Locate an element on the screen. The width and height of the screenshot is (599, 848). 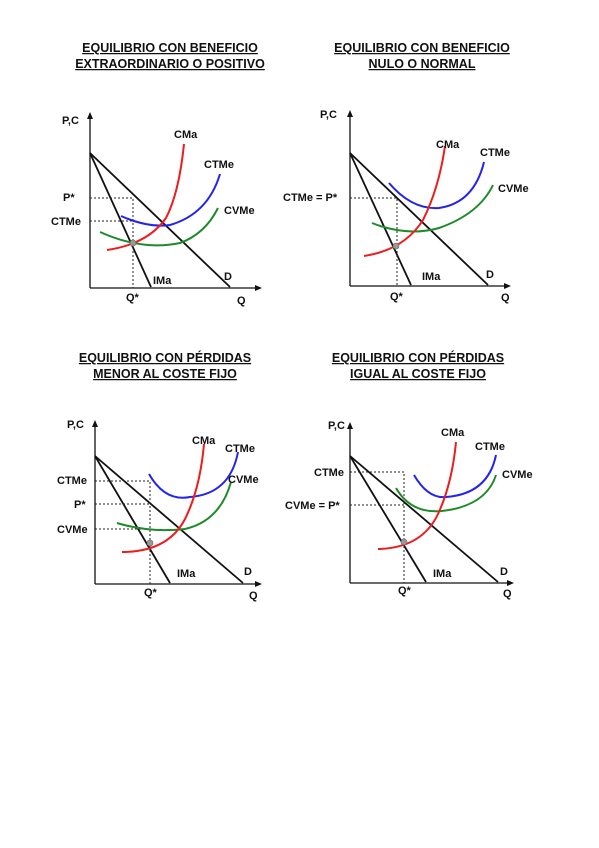
panel-title-line2: MENOR AL COSTE FIJO is located at coordinates (165, 374).